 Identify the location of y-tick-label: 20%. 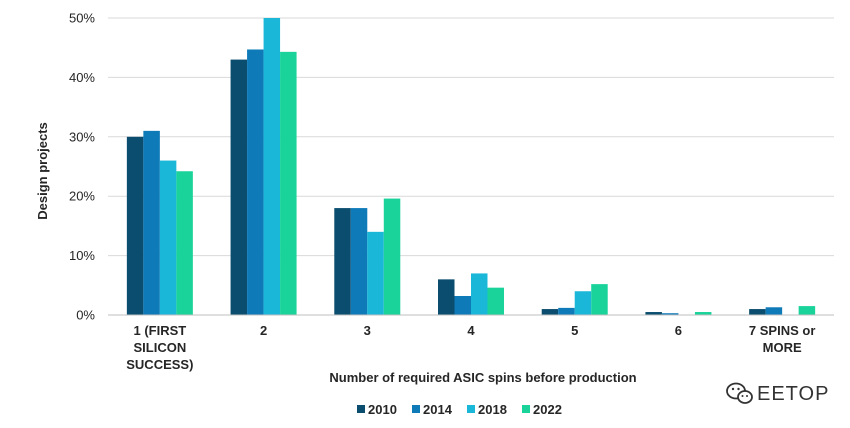
(82, 196).